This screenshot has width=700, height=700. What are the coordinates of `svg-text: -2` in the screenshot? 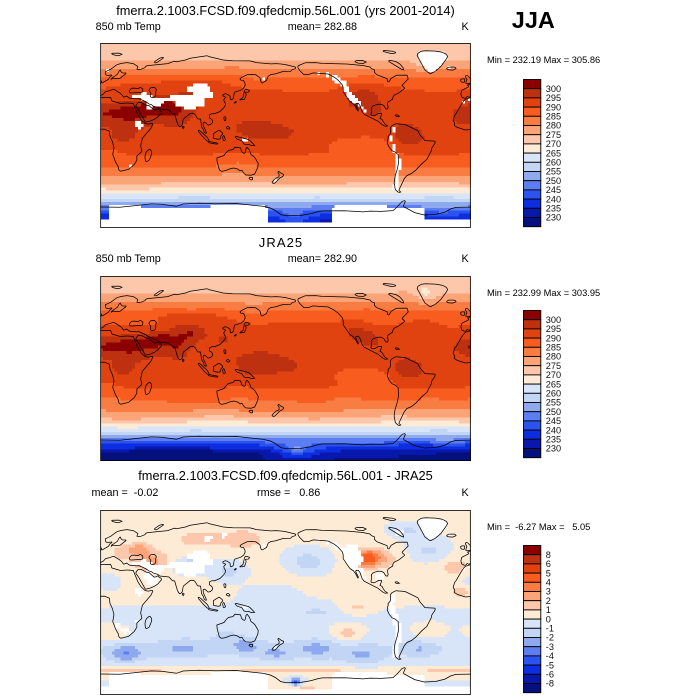 It's located at (549, 638).